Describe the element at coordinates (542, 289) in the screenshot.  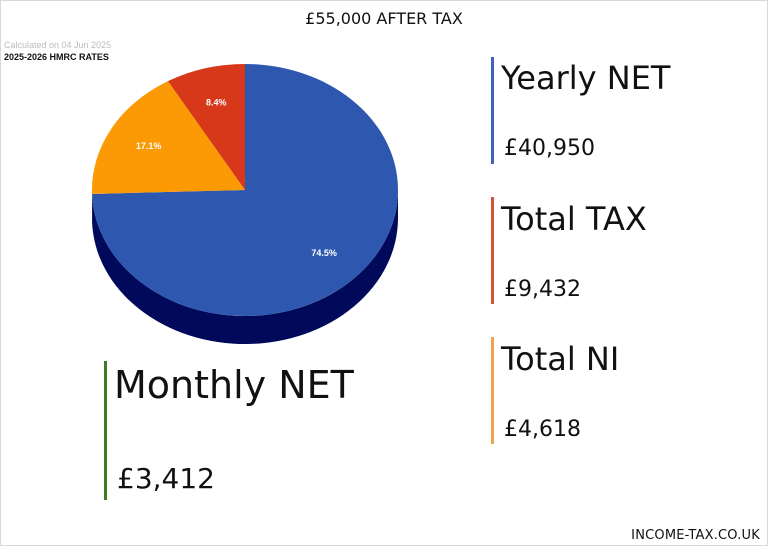
I see `total-tax-value: £9,432` at that location.